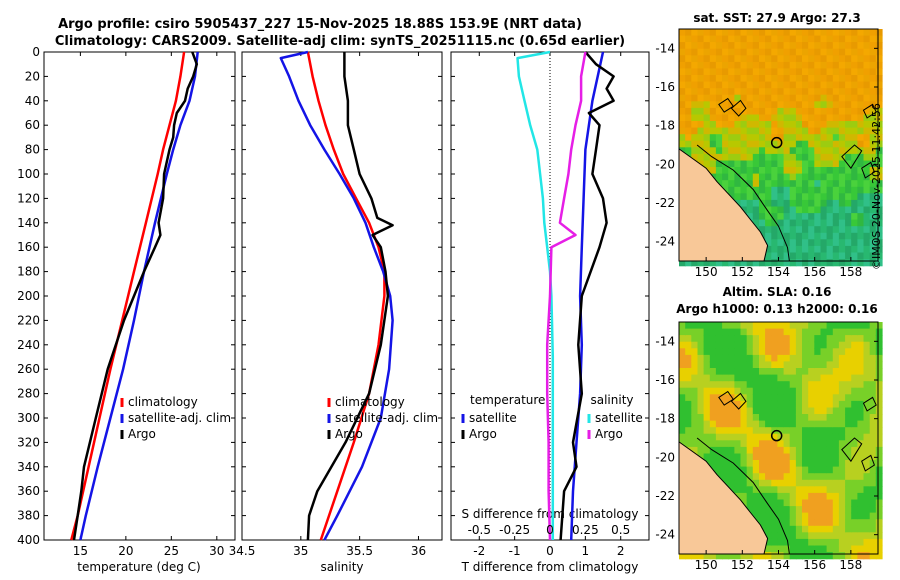 The image size is (900, 580). Describe the element at coordinates (386, 418) in the screenshot. I see `legend-label: satellite-adj. clim` at that location.